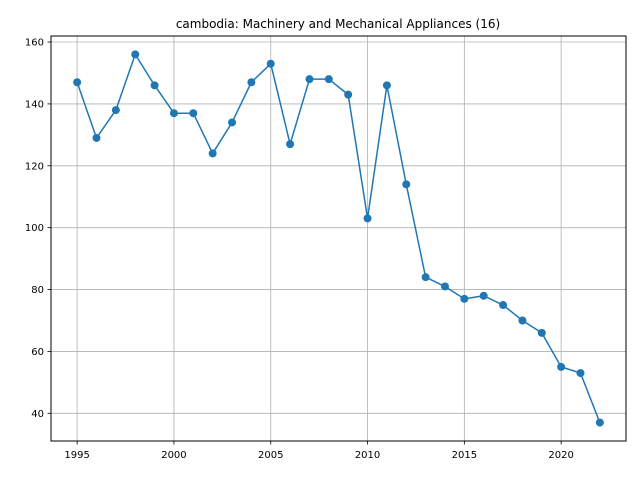 The height and width of the screenshot is (480, 640). I want to click on y-tick-label: 120, so click(34, 166).